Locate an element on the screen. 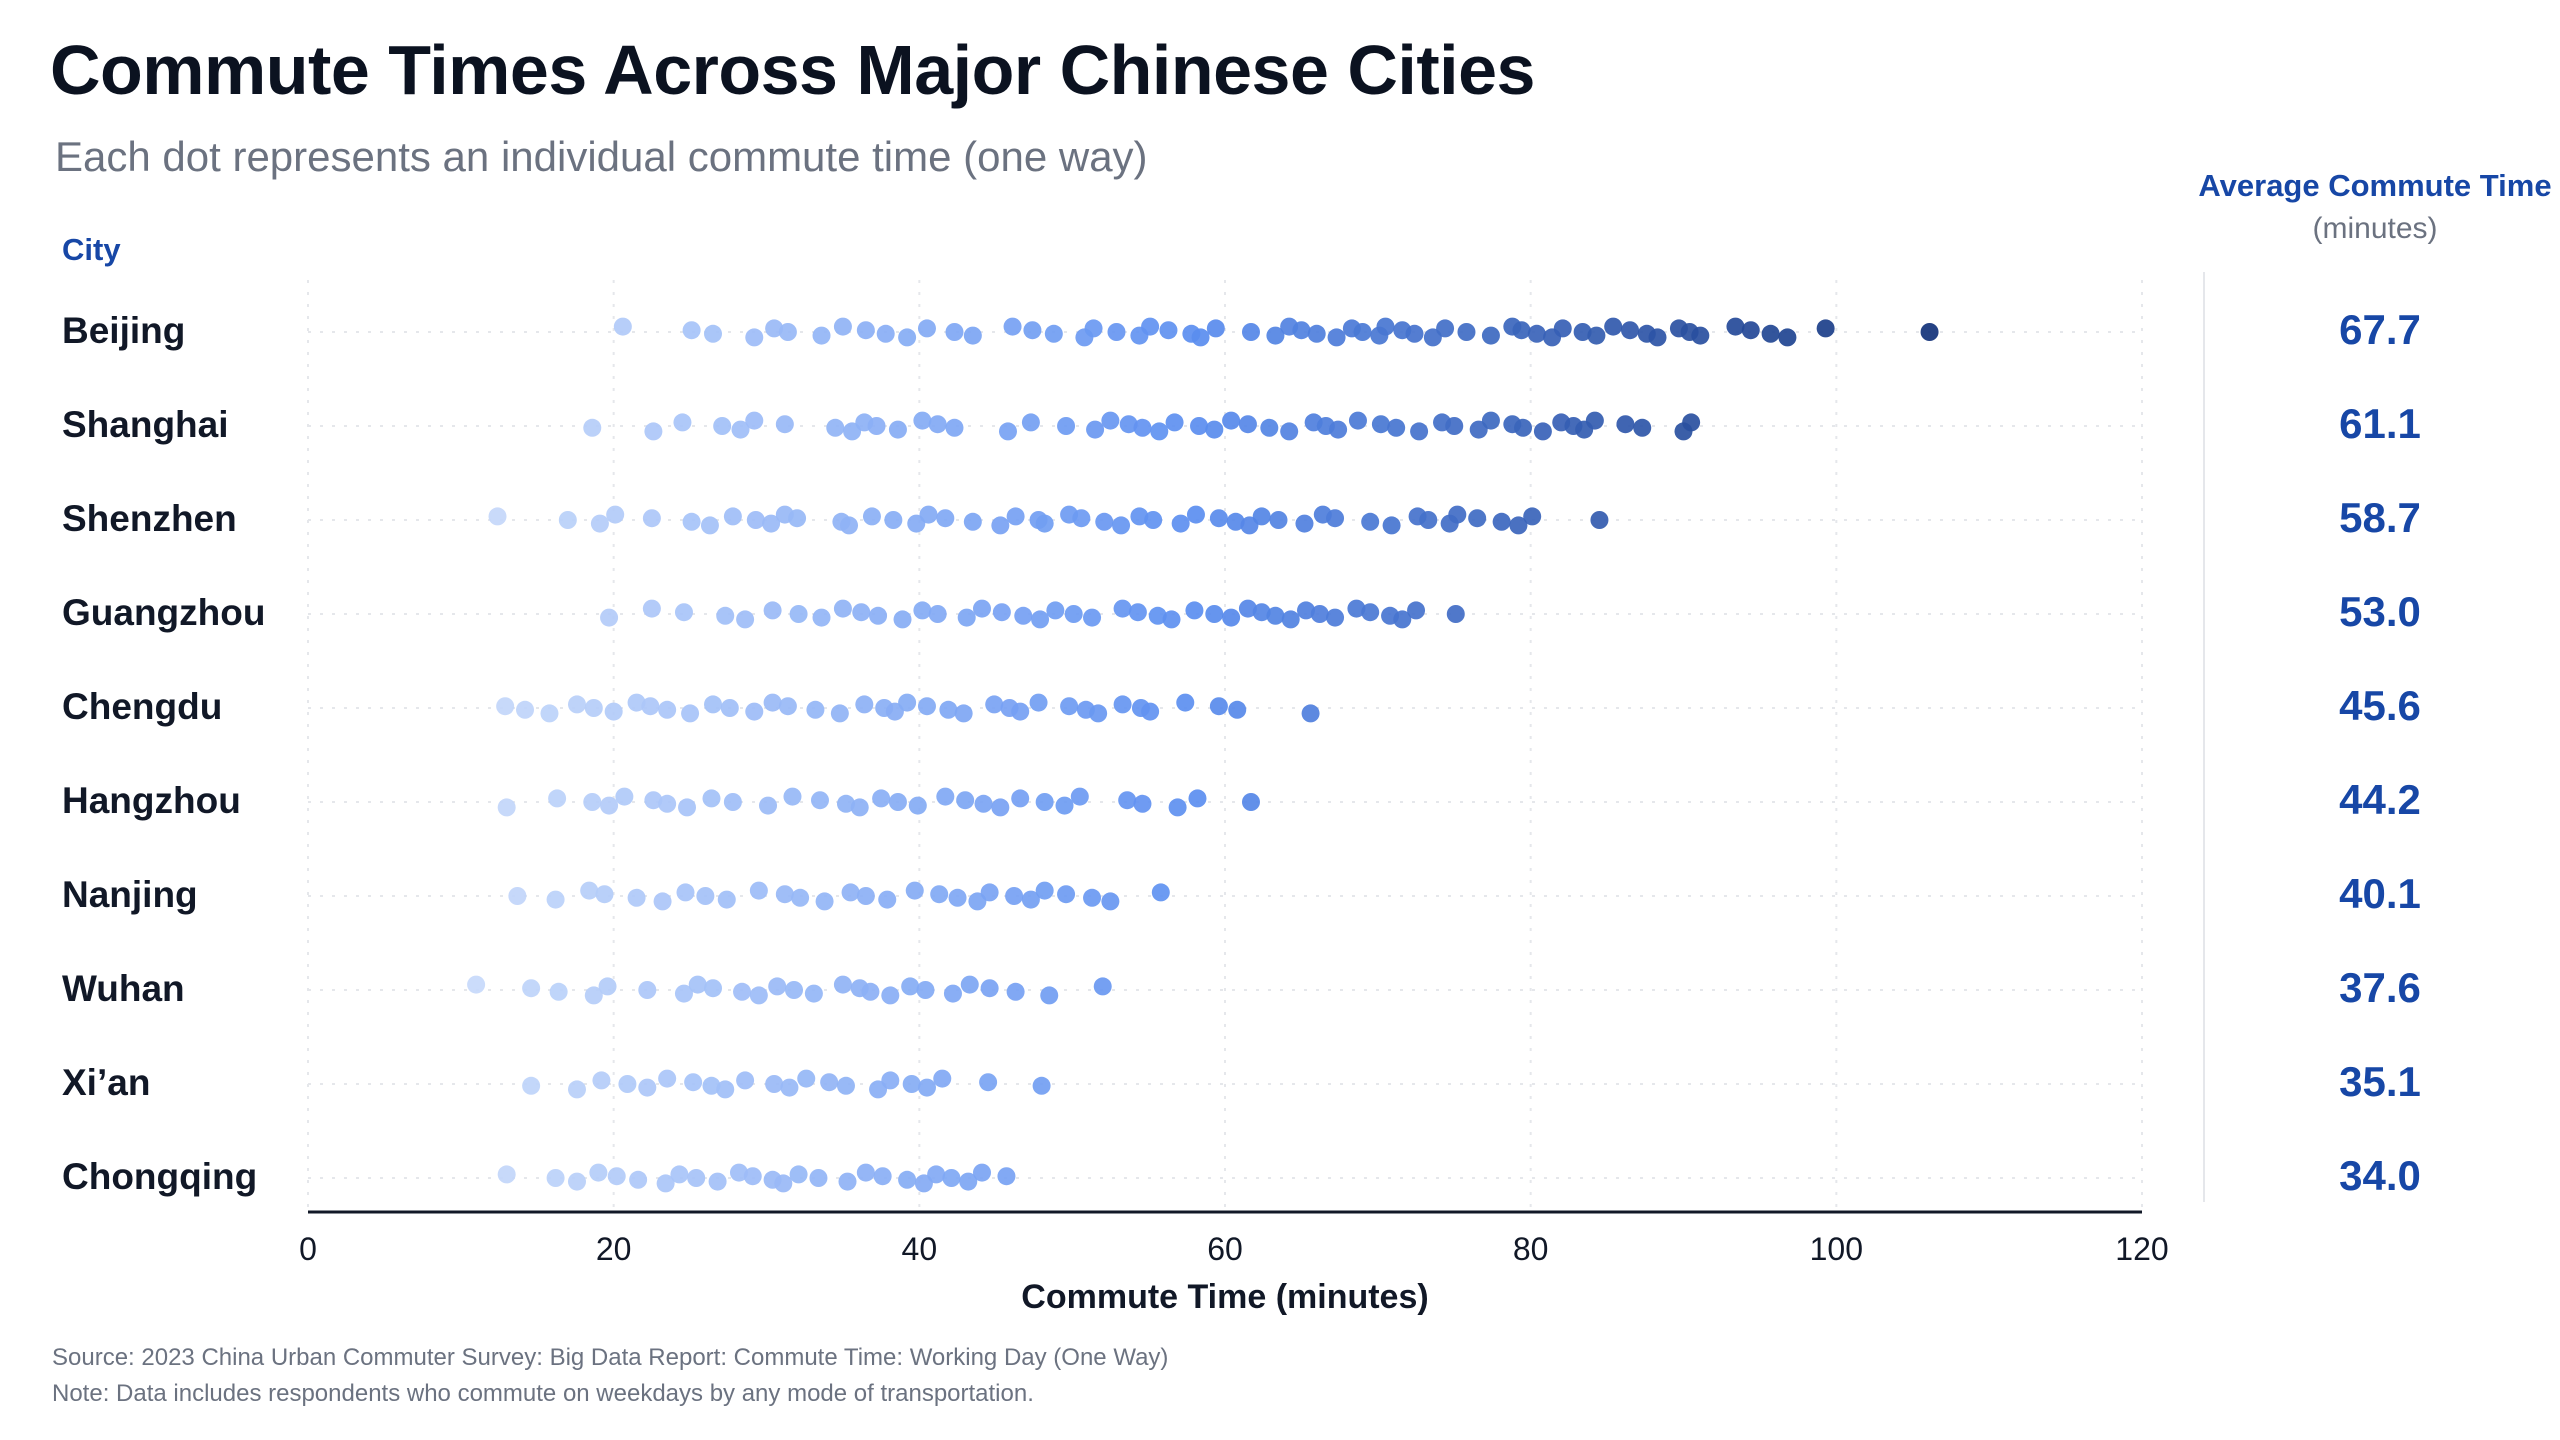  x-axis: 0 20 40 60 80 100 120 is located at coordinates (1234, 1238).